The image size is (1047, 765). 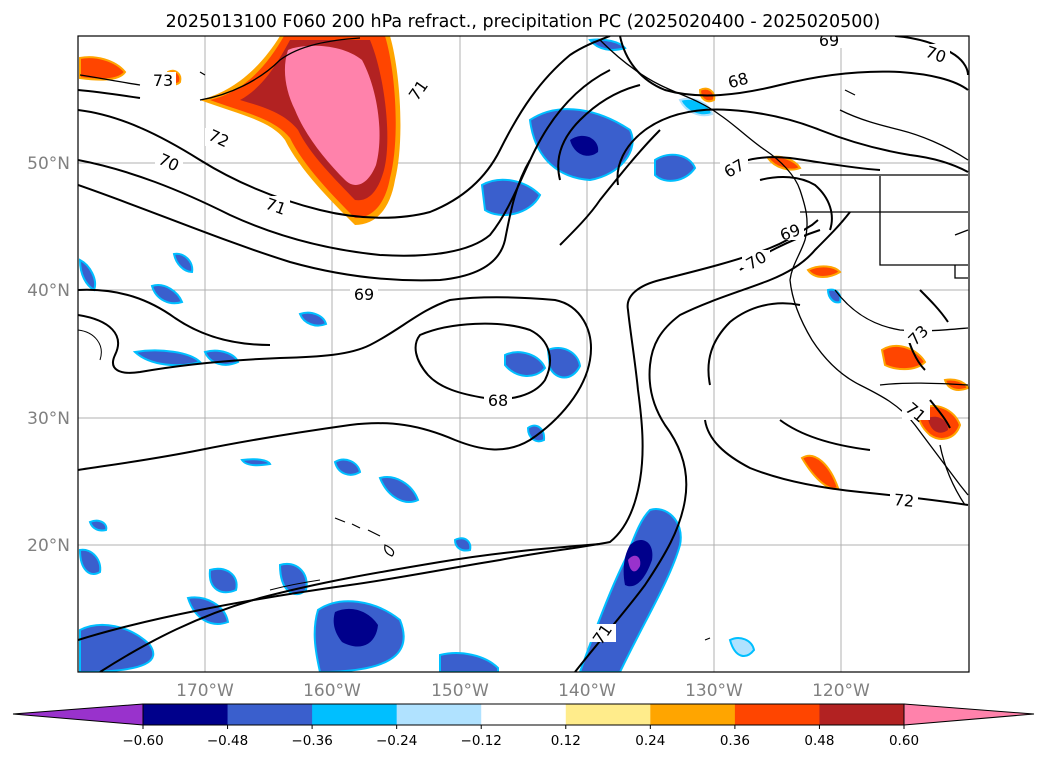 What do you see at coordinates (48, 419) in the screenshot?
I see `lat-label: 30°N` at bounding box center [48, 419].